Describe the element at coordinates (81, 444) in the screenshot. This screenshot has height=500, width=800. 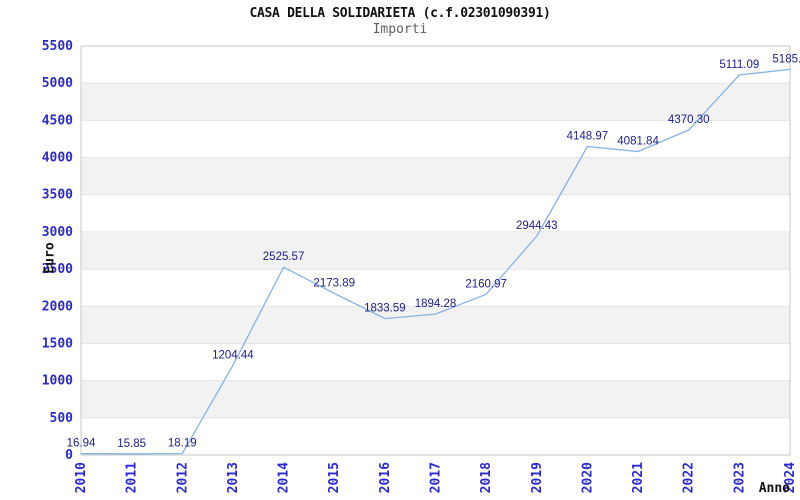
I see `data-label: 16.94` at that location.